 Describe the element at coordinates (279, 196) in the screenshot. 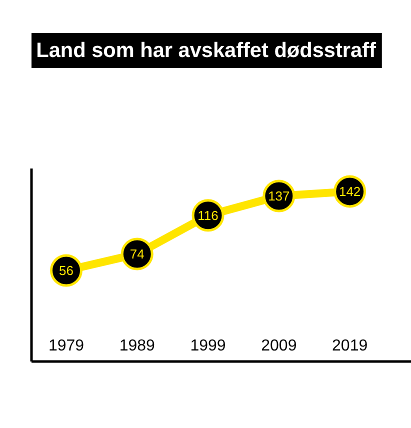

I see `data-label: 137` at that location.